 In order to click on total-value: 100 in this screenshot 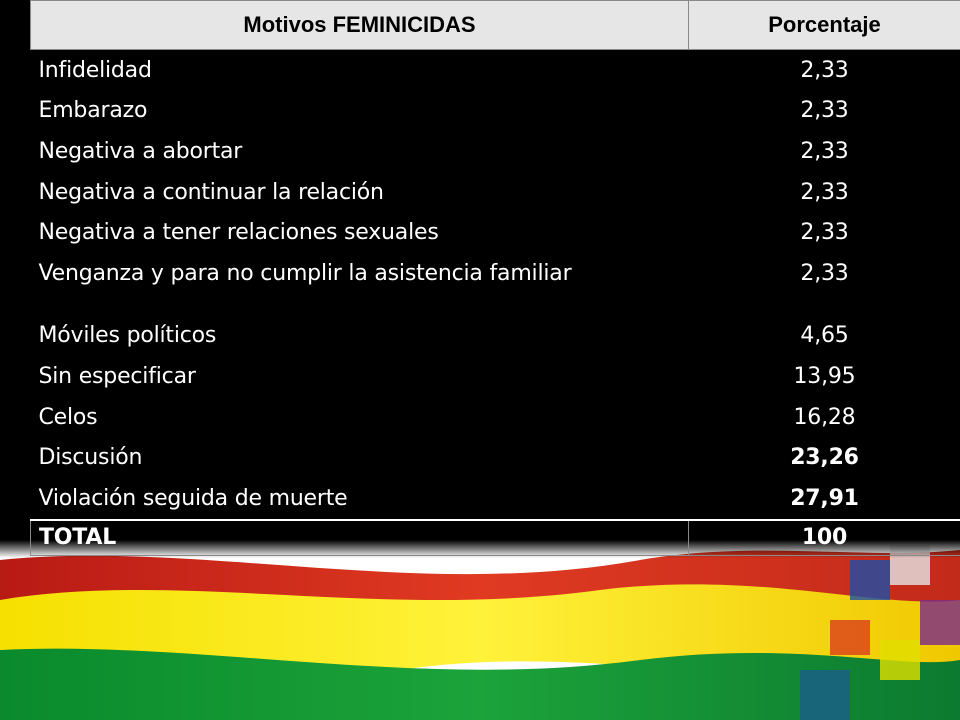, I will do `click(824, 537)`.